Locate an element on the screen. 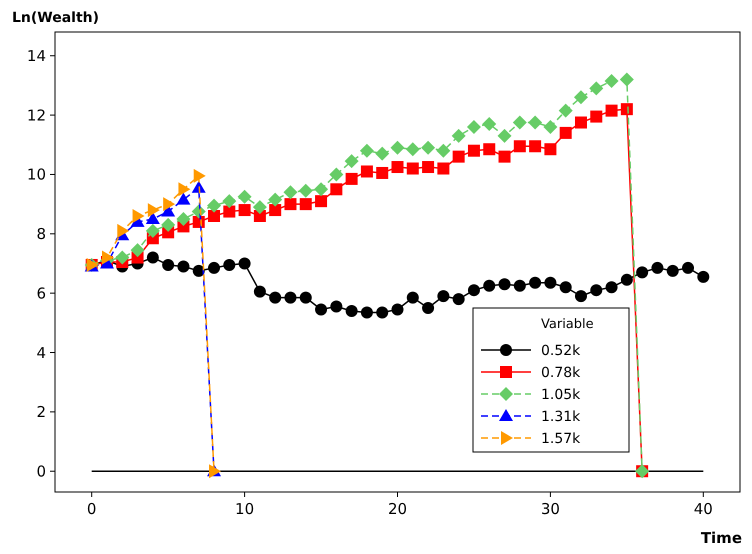 Image resolution: width=752 pixels, height=554 pixels. y-tick-label: 14 is located at coordinates (36, 55).